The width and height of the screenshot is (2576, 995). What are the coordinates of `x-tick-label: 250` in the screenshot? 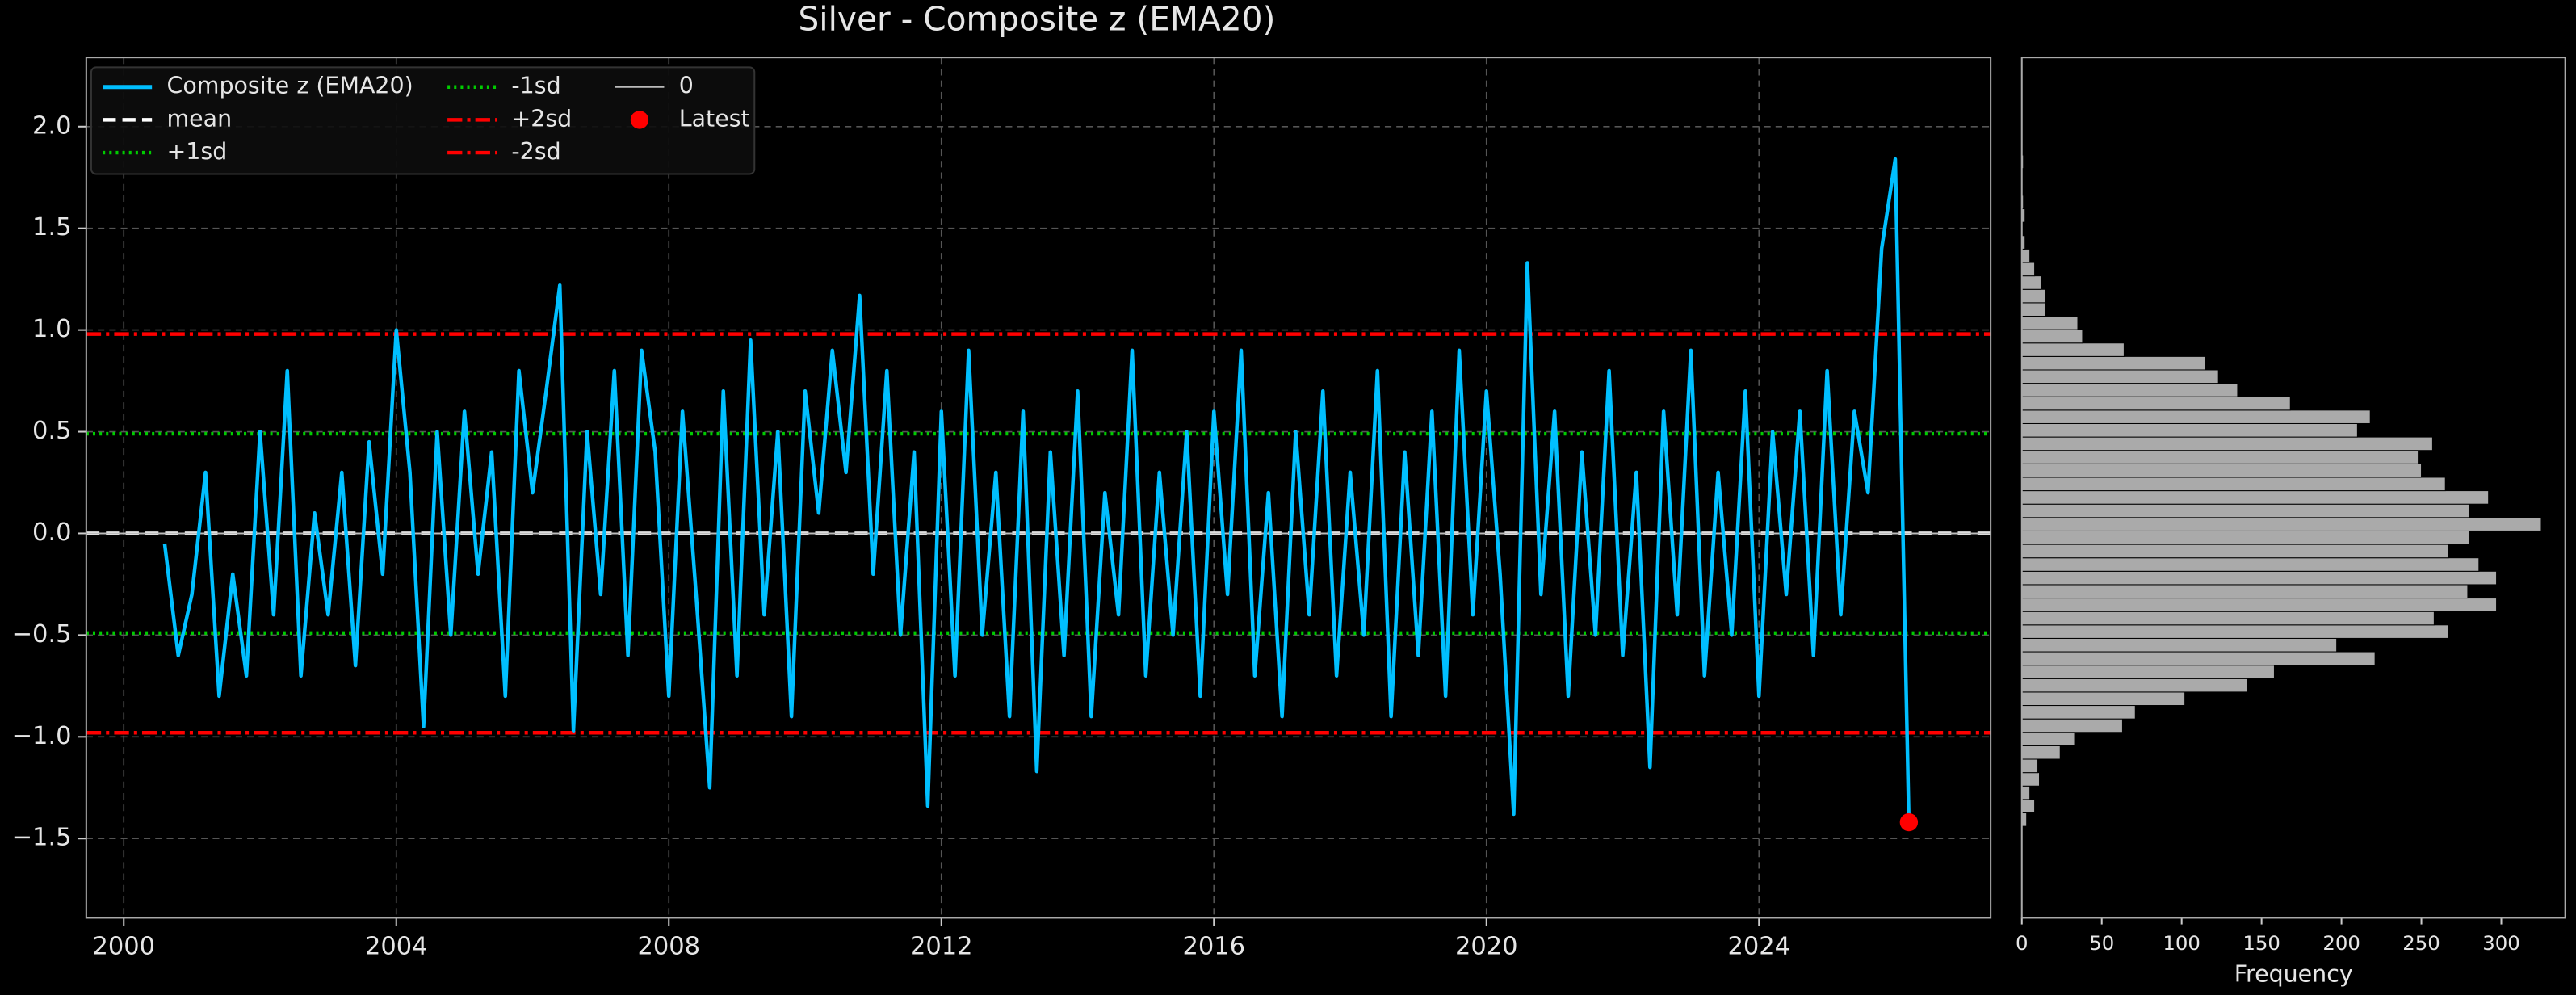 It's located at (2421, 943).